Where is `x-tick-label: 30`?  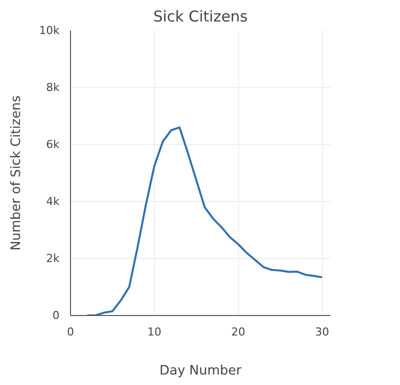
x-tick-label: 30 is located at coordinates (322, 332).